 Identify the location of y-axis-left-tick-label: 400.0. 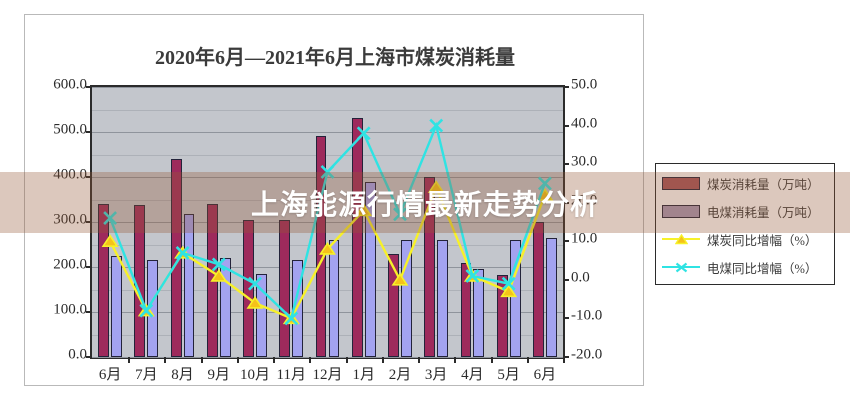
(70, 174).